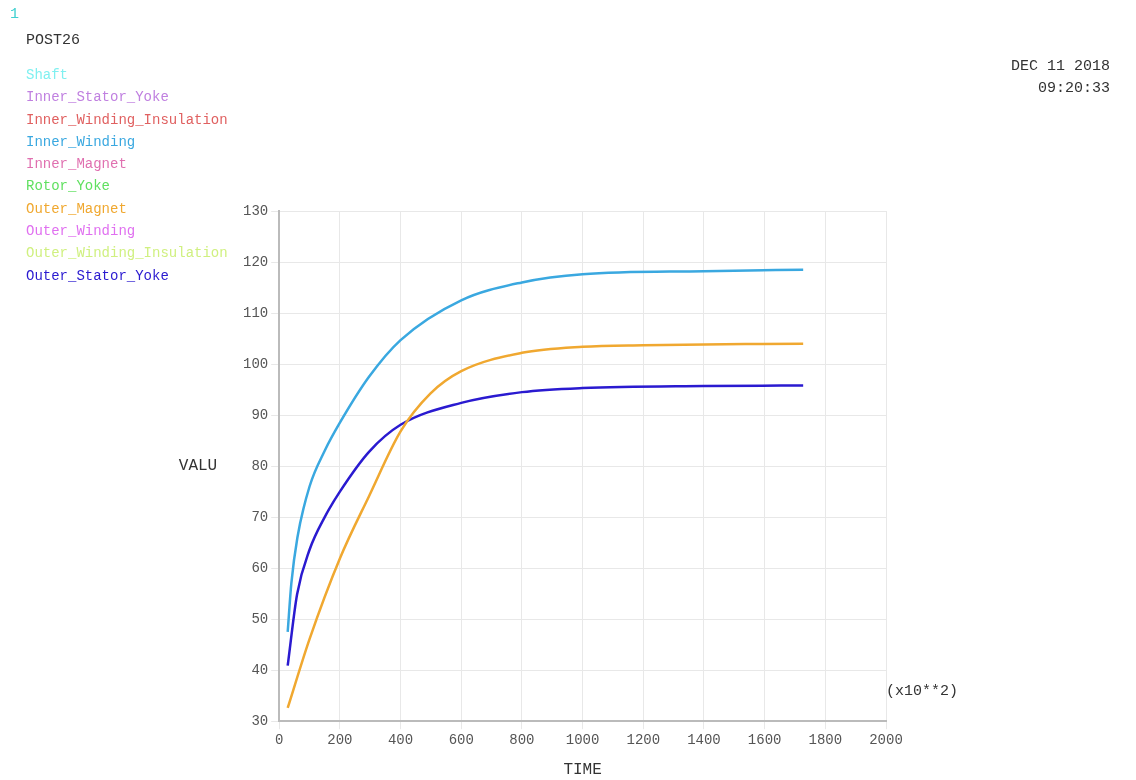 Image resolution: width=1136 pixels, height=780 pixels. What do you see at coordinates (260, 567) in the screenshot?
I see `y-tick-label: 60` at bounding box center [260, 567].